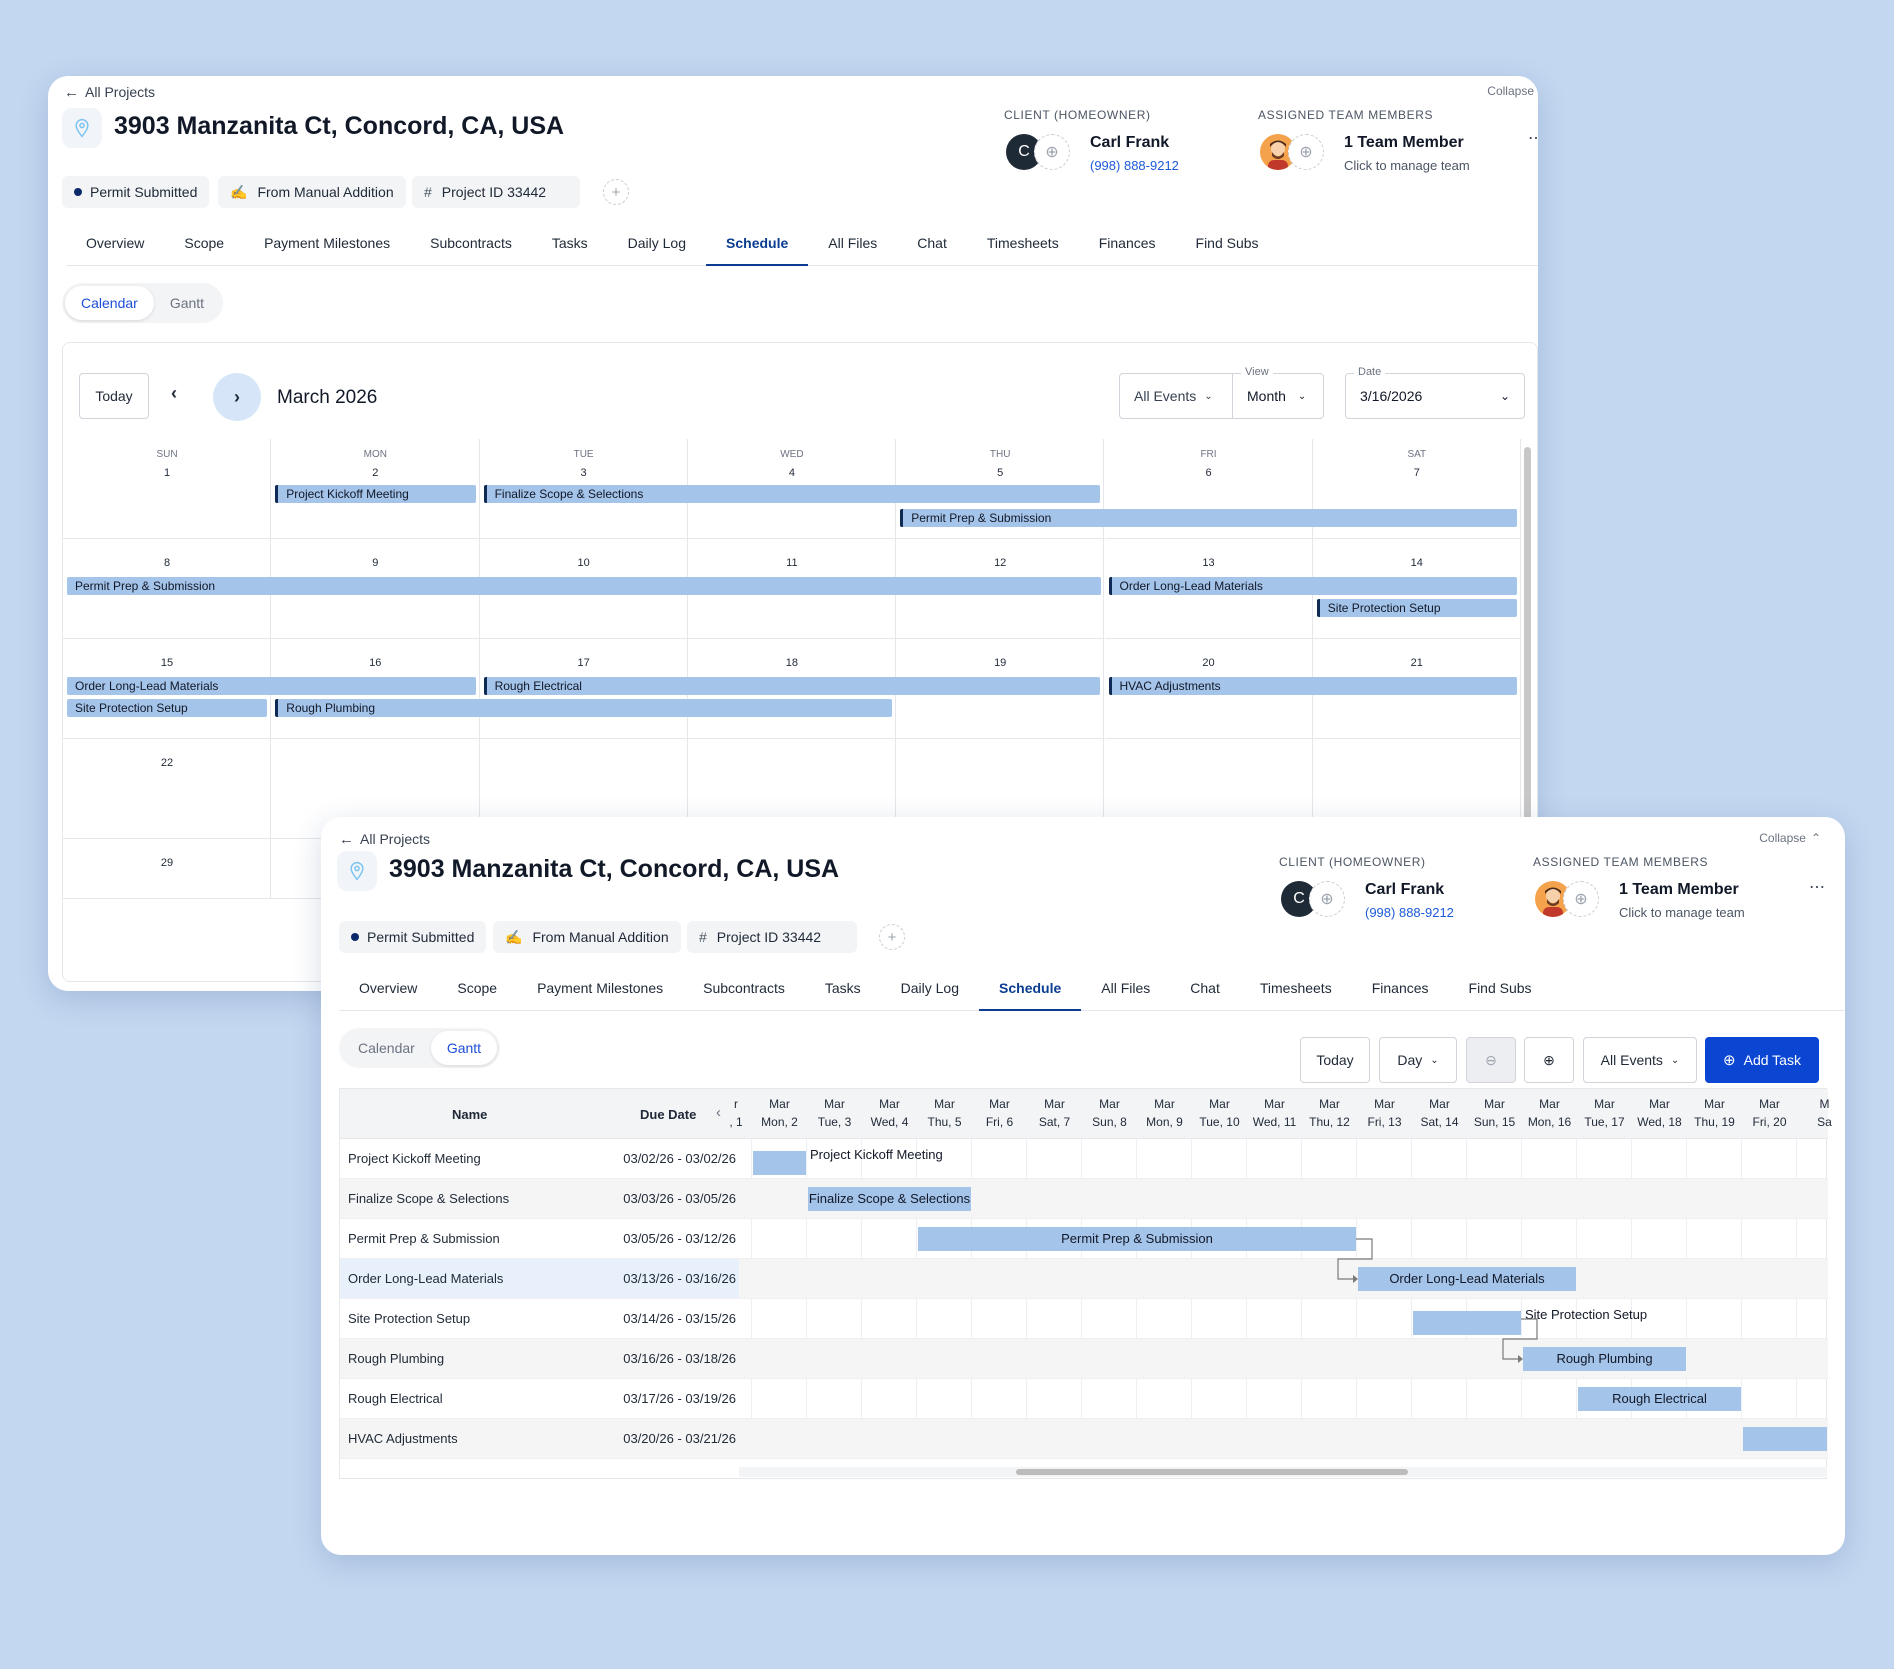  Describe the element at coordinates (1790, 838) in the screenshot. I see `collapse-button: Collapse ⌃` at that location.